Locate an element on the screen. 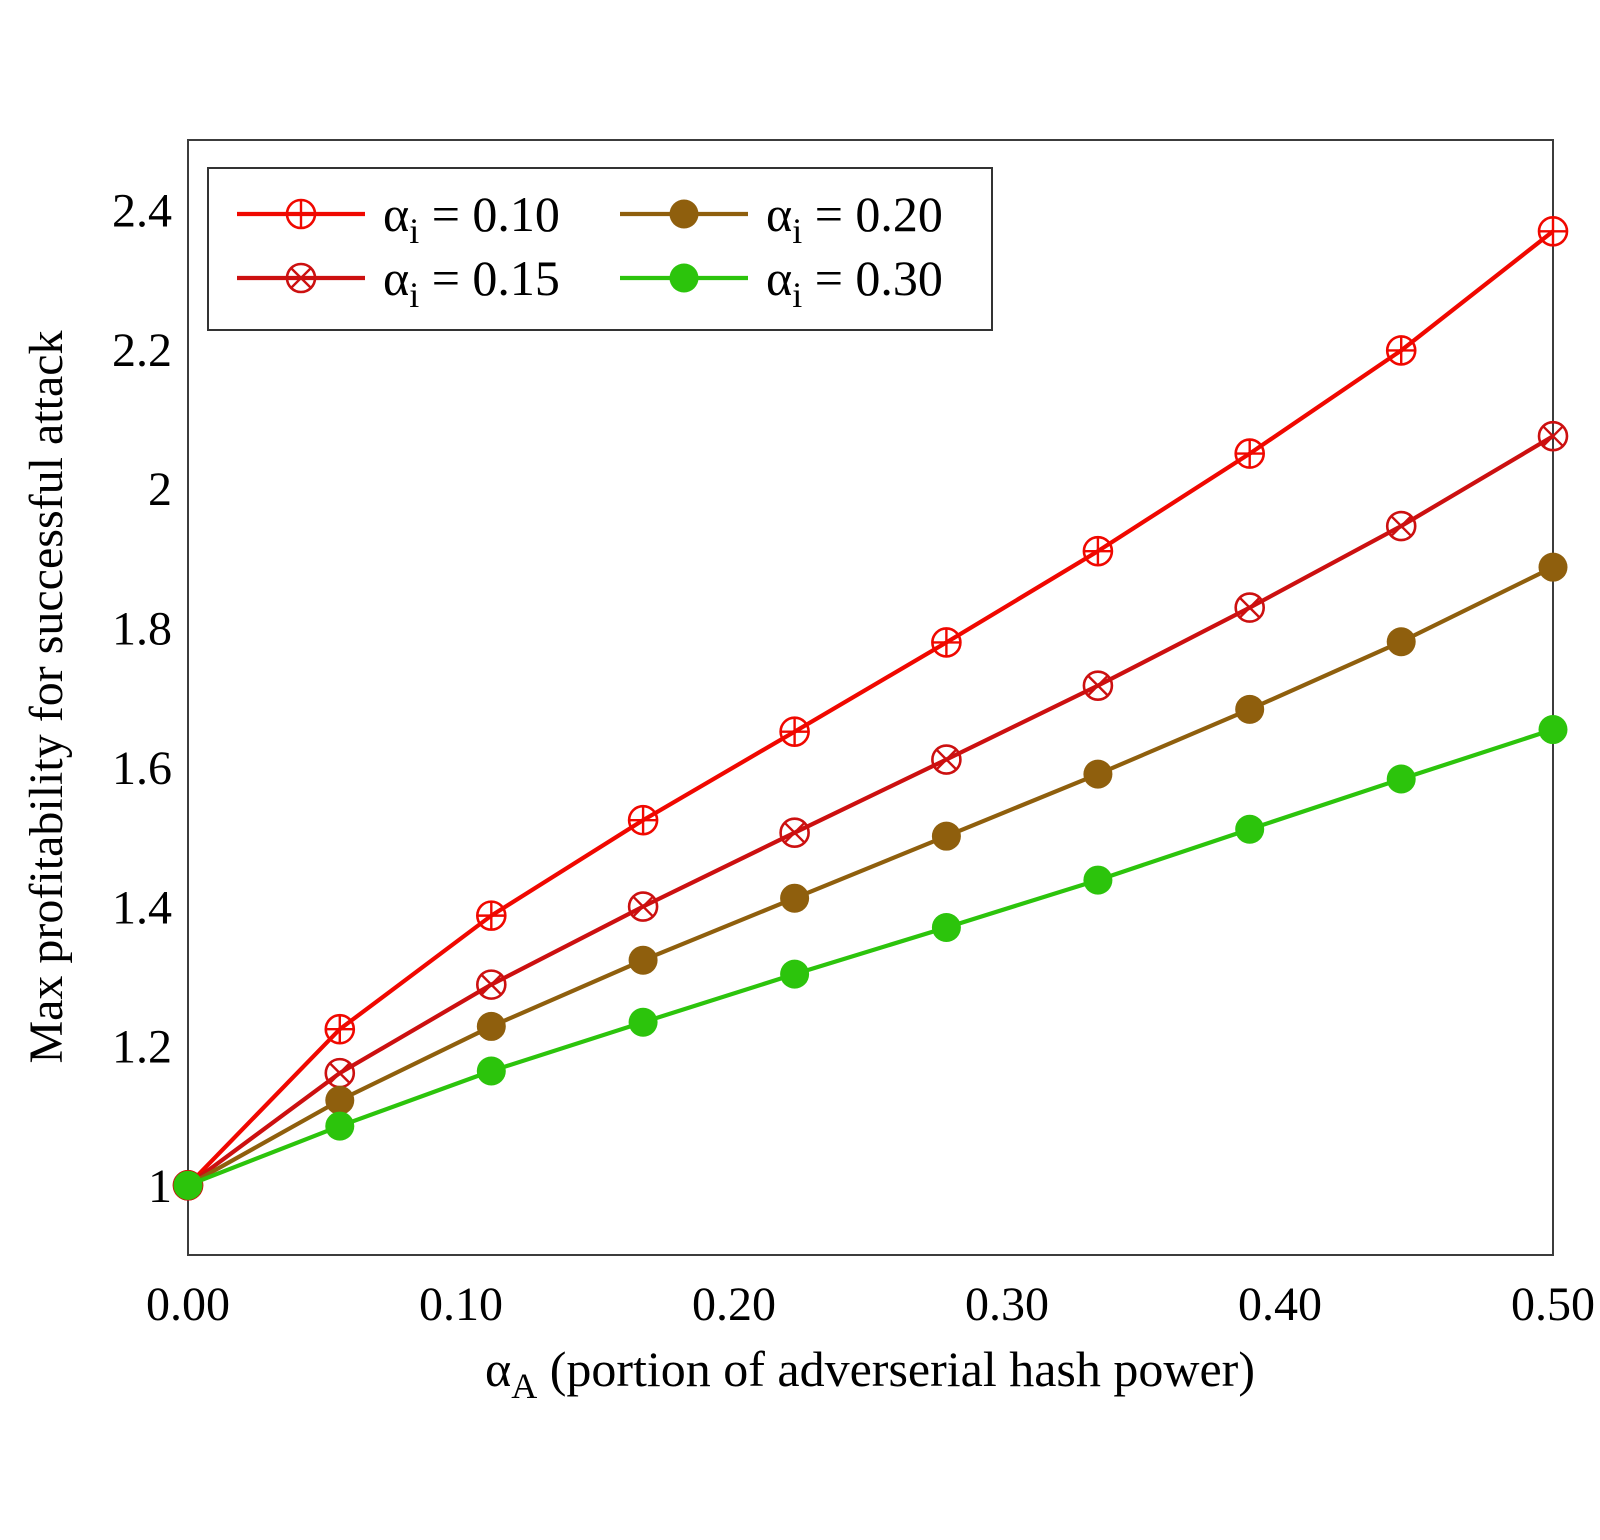 The image size is (1600, 1540). y-tick-label: 1.8 is located at coordinates (142, 629).